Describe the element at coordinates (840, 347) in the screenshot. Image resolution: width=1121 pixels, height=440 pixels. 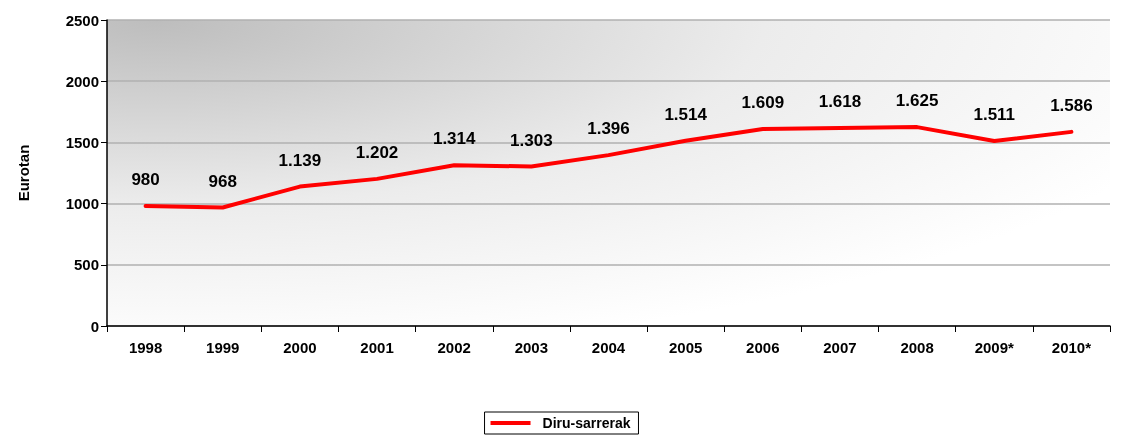
I see `x-tick-label: 2007` at that location.